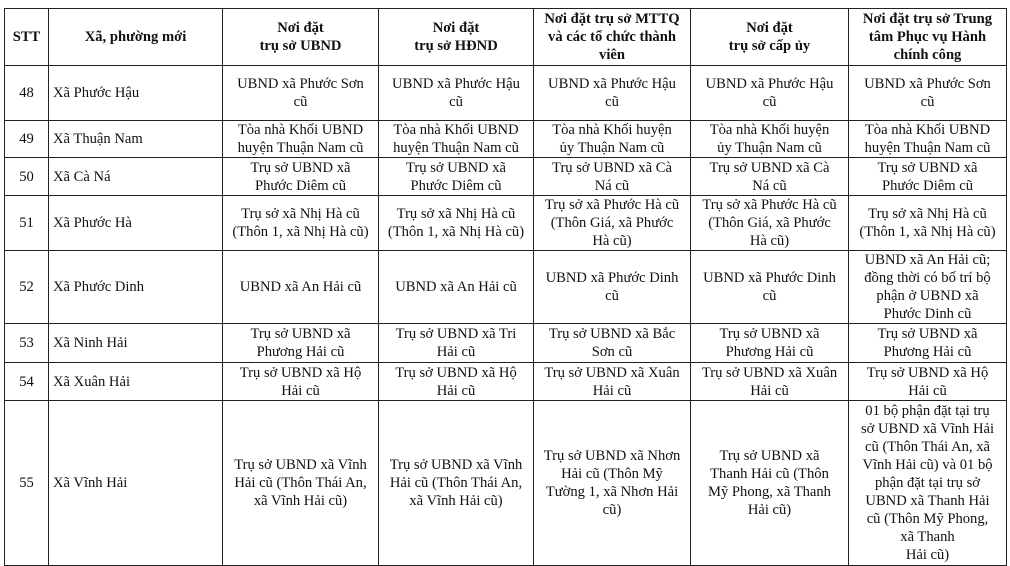 Image resolution: width=1010 pixels, height=566 pixels. Describe the element at coordinates (26, 37) in the screenshot. I see `header-stt: STT` at that location.